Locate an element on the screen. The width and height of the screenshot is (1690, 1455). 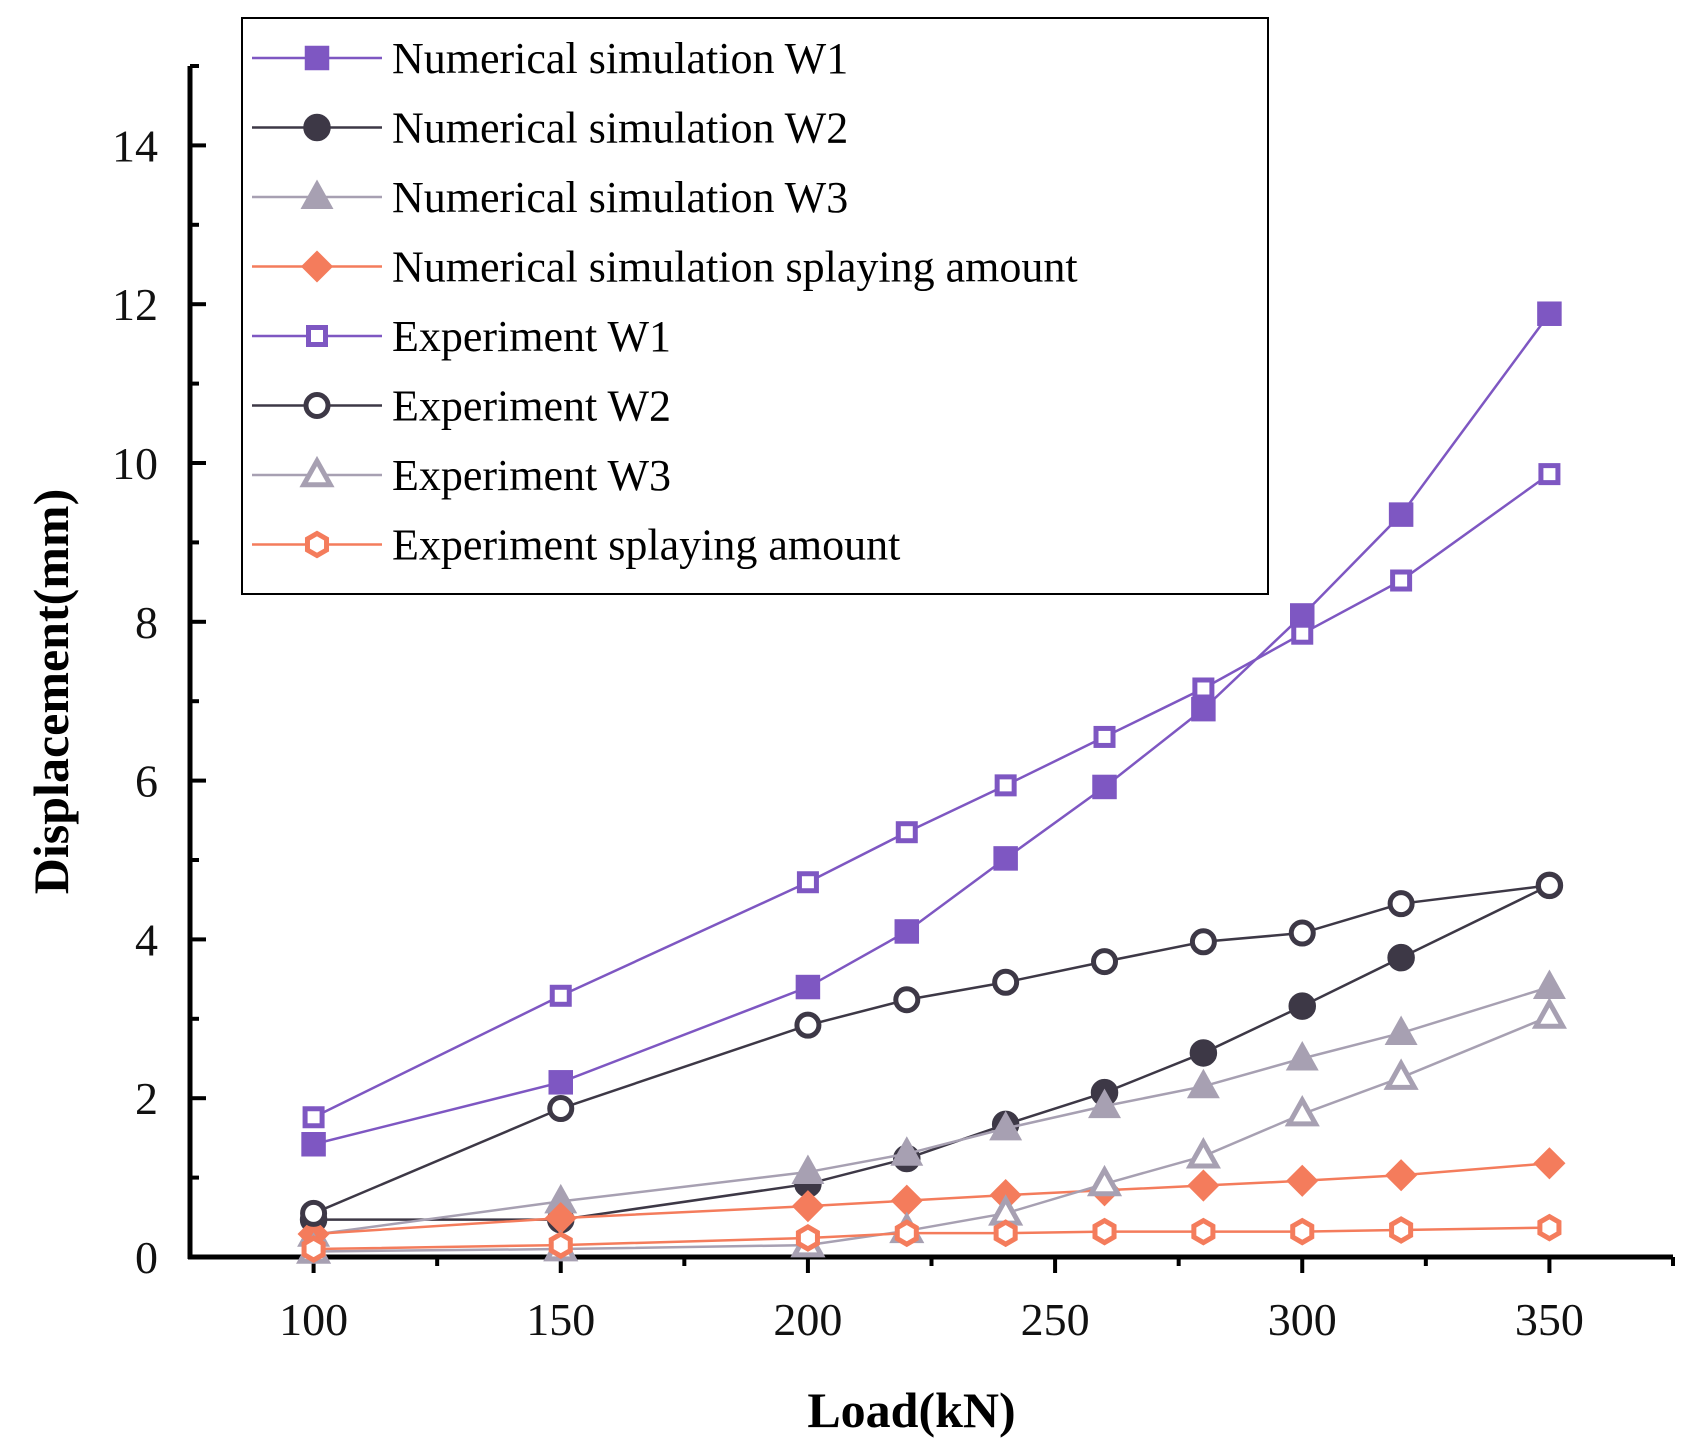
legend-label: Experiment W3 is located at coordinates (531, 475).